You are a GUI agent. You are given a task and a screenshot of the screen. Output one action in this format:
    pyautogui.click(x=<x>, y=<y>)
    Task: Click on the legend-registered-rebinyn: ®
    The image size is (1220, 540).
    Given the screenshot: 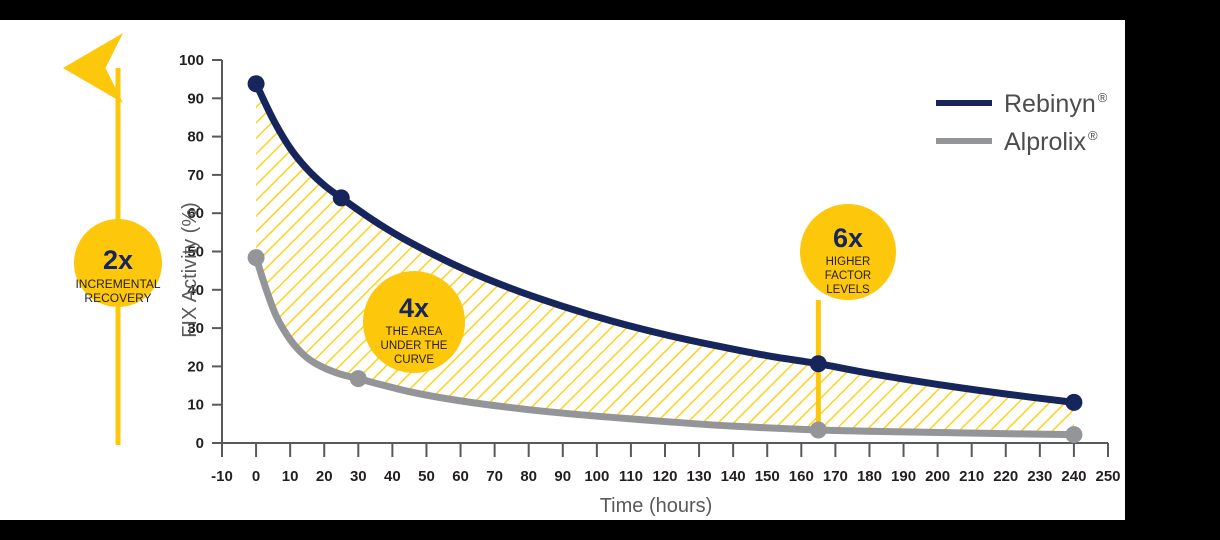 What is the action you would take?
    pyautogui.click(x=1103, y=97)
    